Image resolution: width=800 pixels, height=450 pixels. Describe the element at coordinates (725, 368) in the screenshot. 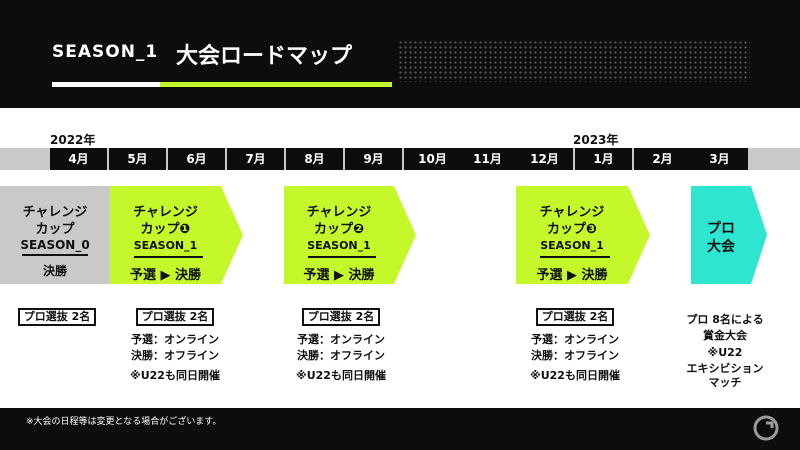

I see `pro-exhibition-line: エキシビション` at that location.